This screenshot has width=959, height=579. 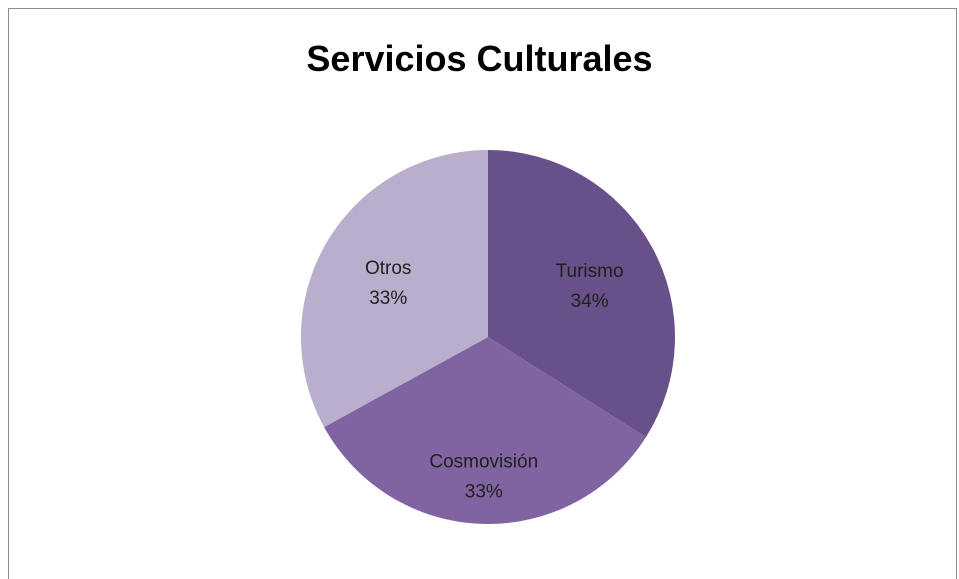 What do you see at coordinates (590, 301) in the screenshot?
I see `slice-value-turismo: 34%` at bounding box center [590, 301].